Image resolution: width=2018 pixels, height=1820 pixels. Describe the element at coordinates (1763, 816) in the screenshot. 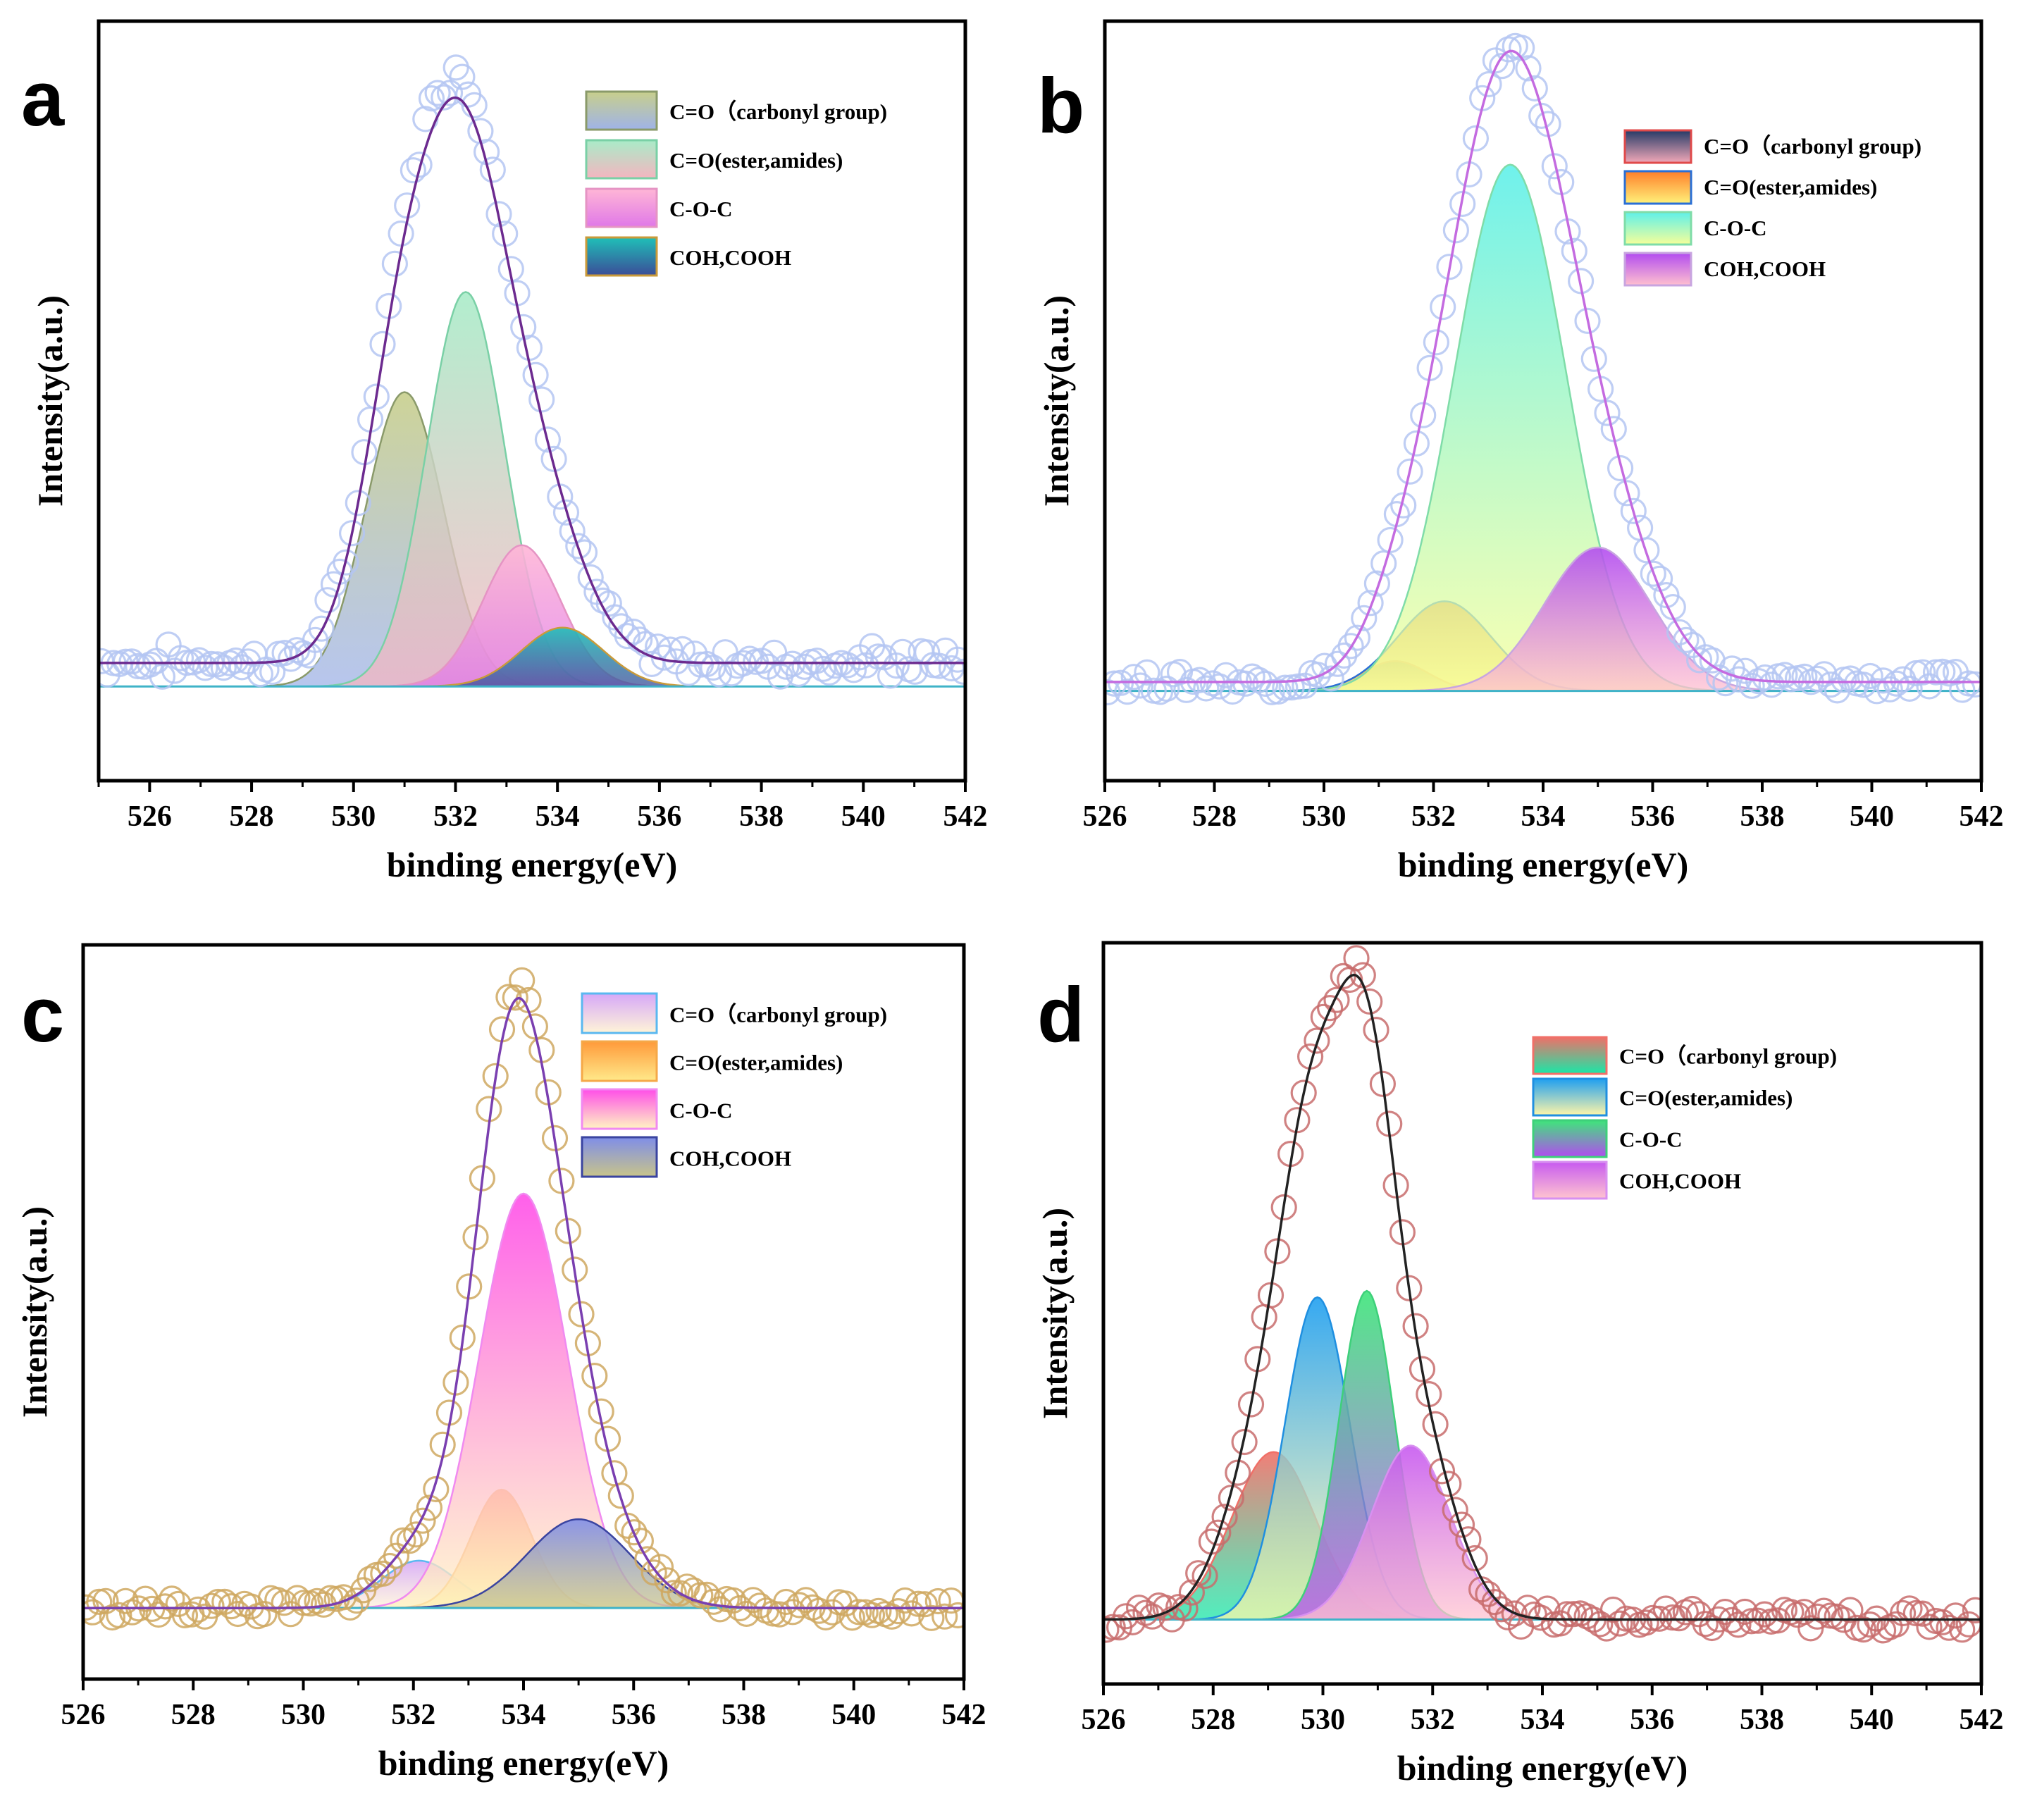

I see `x-tick-label: 538` at that location.